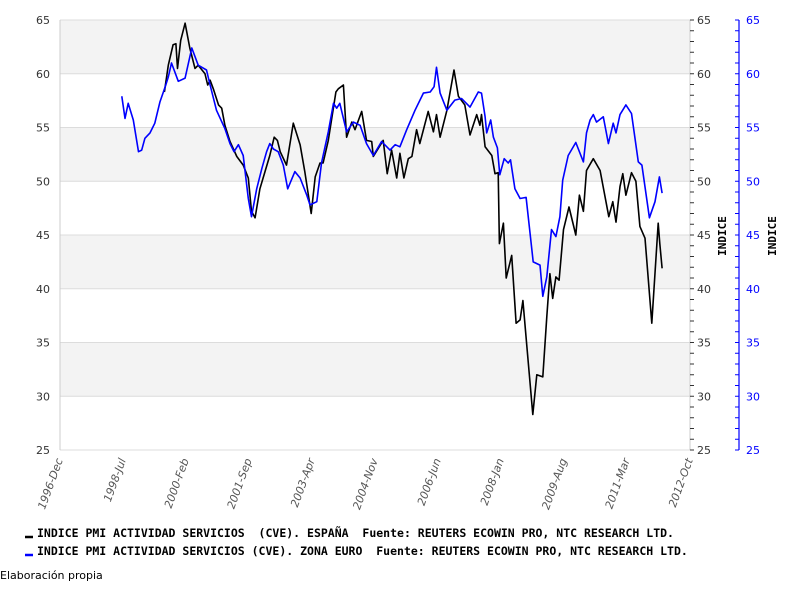 Image resolution: width=800 pixels, height=600 pixels. I want to click on y2-tick-label: 35, so click(753, 343).